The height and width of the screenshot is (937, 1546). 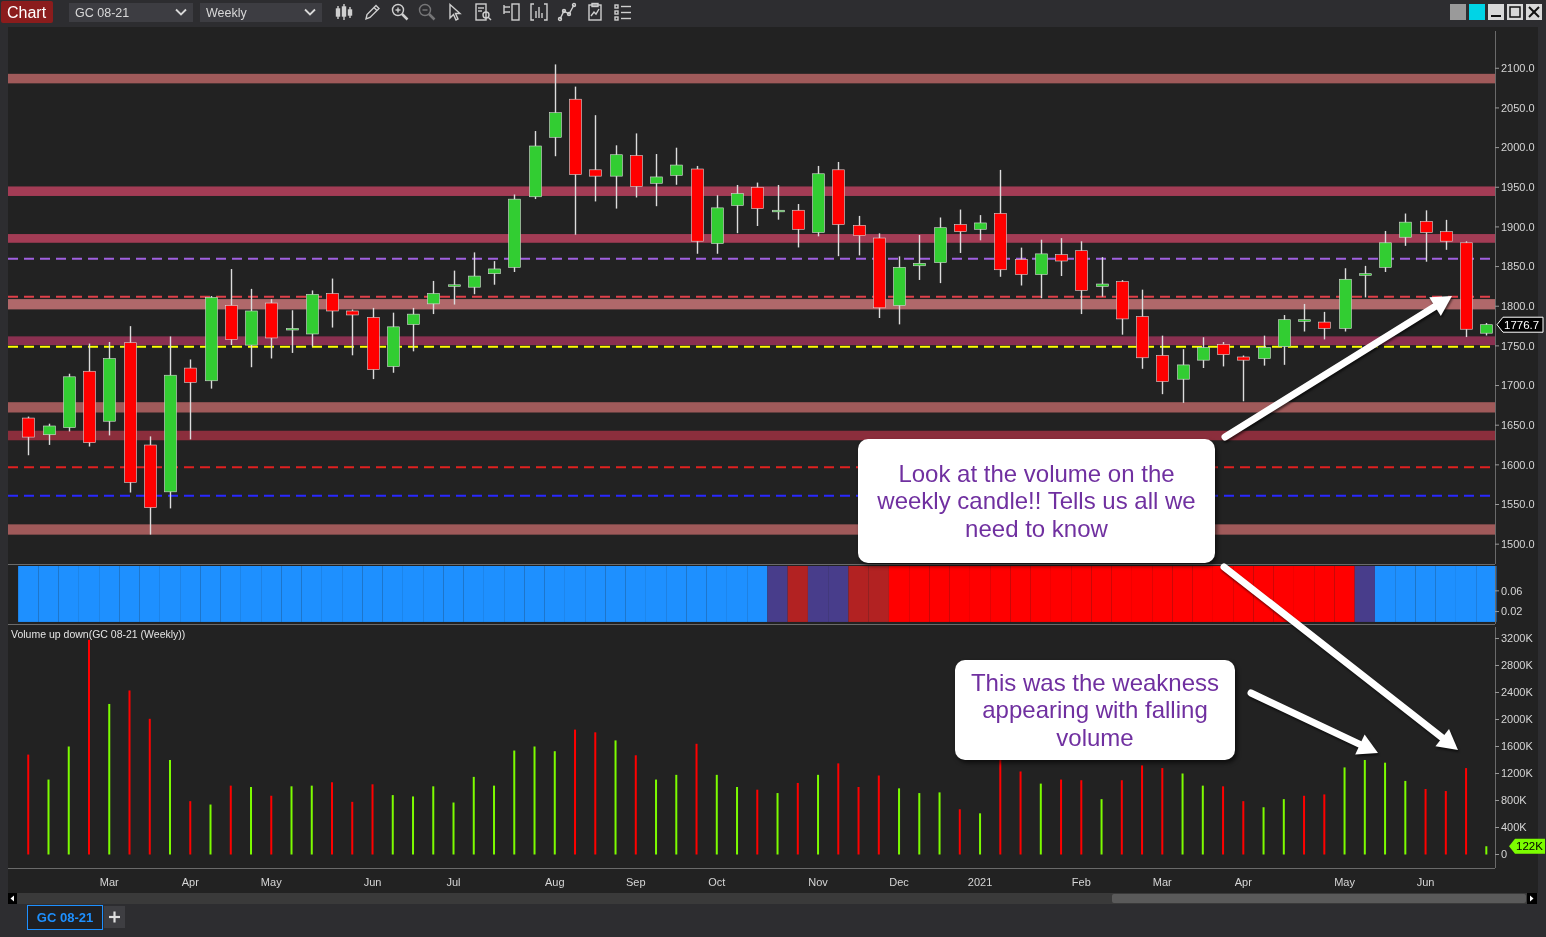 I want to click on x-tick-label: Jul, so click(x=453, y=882).